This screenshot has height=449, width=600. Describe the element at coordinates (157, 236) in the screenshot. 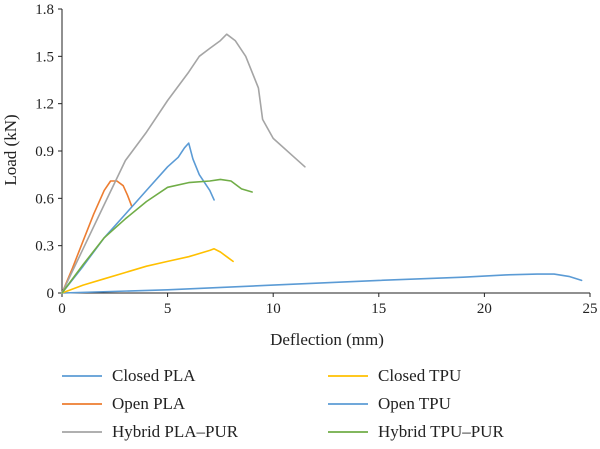

I see `series-line-hybrid-tpu-pur` at that location.